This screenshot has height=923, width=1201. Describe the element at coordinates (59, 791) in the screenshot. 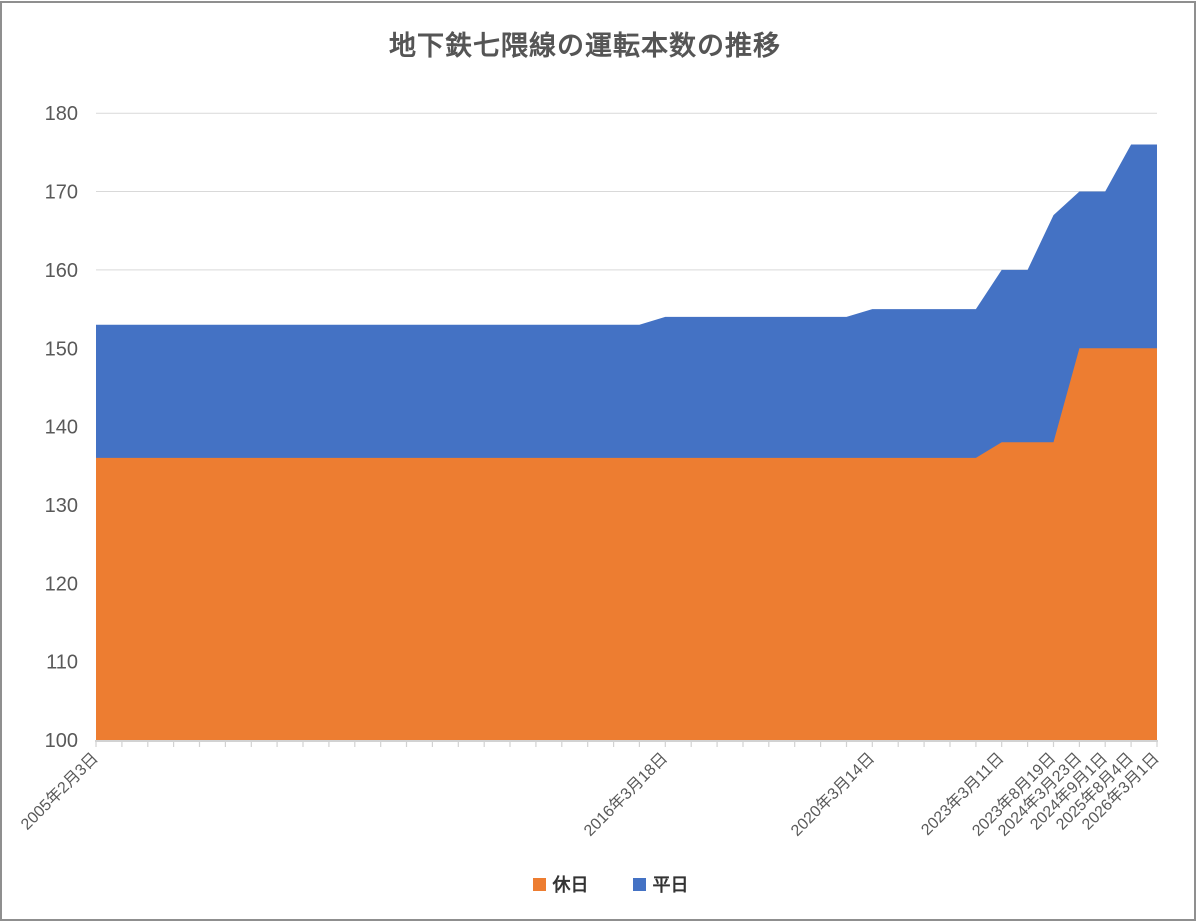

I see `svg-text: 2005年2月3日` at that location.